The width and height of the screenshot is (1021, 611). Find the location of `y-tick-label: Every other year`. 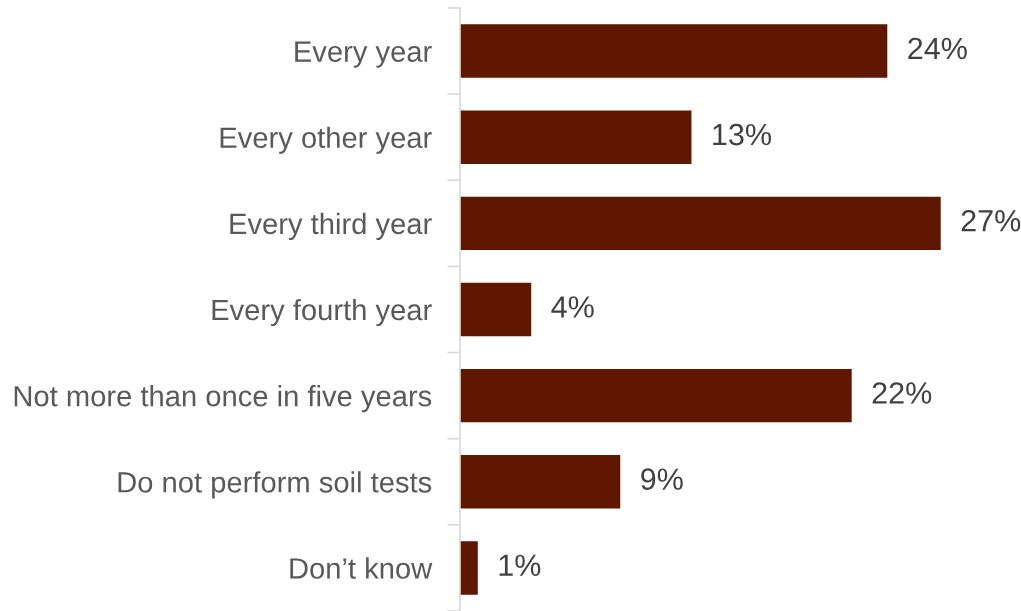

y-tick-label: Every other year is located at coordinates (326, 140).